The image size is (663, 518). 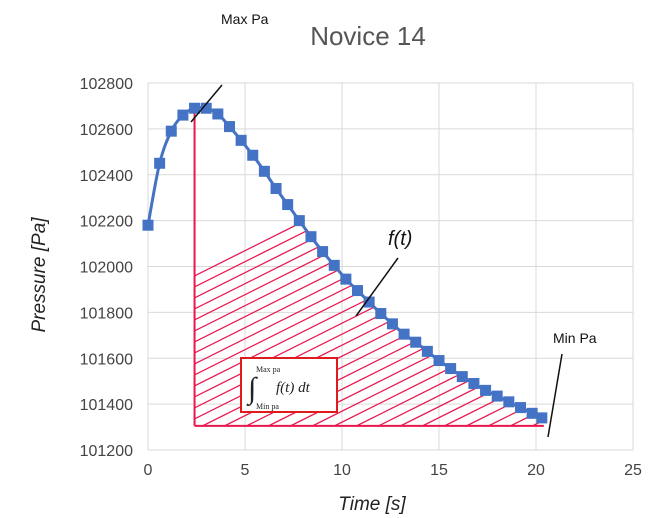 What do you see at coordinates (400, 239) in the screenshot?
I see `curve-label: f(t)` at bounding box center [400, 239].